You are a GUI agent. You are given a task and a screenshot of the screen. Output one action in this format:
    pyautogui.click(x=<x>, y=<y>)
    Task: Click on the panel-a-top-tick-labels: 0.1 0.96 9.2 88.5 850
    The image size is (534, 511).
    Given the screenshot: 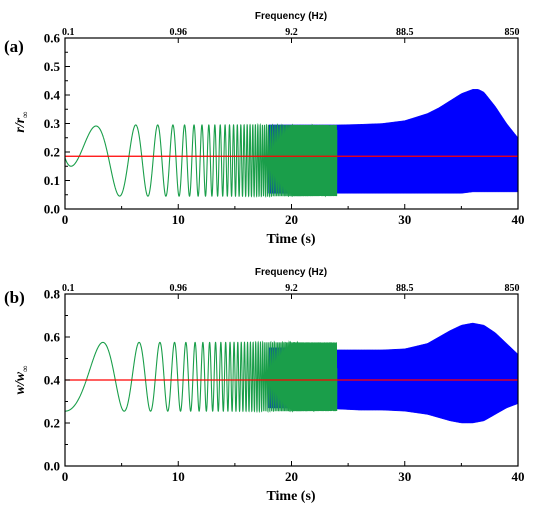 What is the action you would take?
    pyautogui.click(x=291, y=32)
    